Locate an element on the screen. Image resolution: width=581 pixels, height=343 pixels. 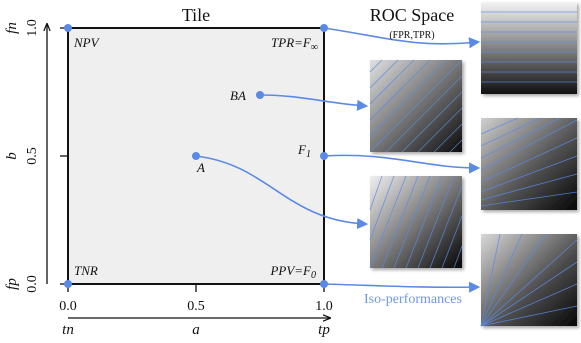
roc-thumbnail-tpr is located at coordinates (529, 48).